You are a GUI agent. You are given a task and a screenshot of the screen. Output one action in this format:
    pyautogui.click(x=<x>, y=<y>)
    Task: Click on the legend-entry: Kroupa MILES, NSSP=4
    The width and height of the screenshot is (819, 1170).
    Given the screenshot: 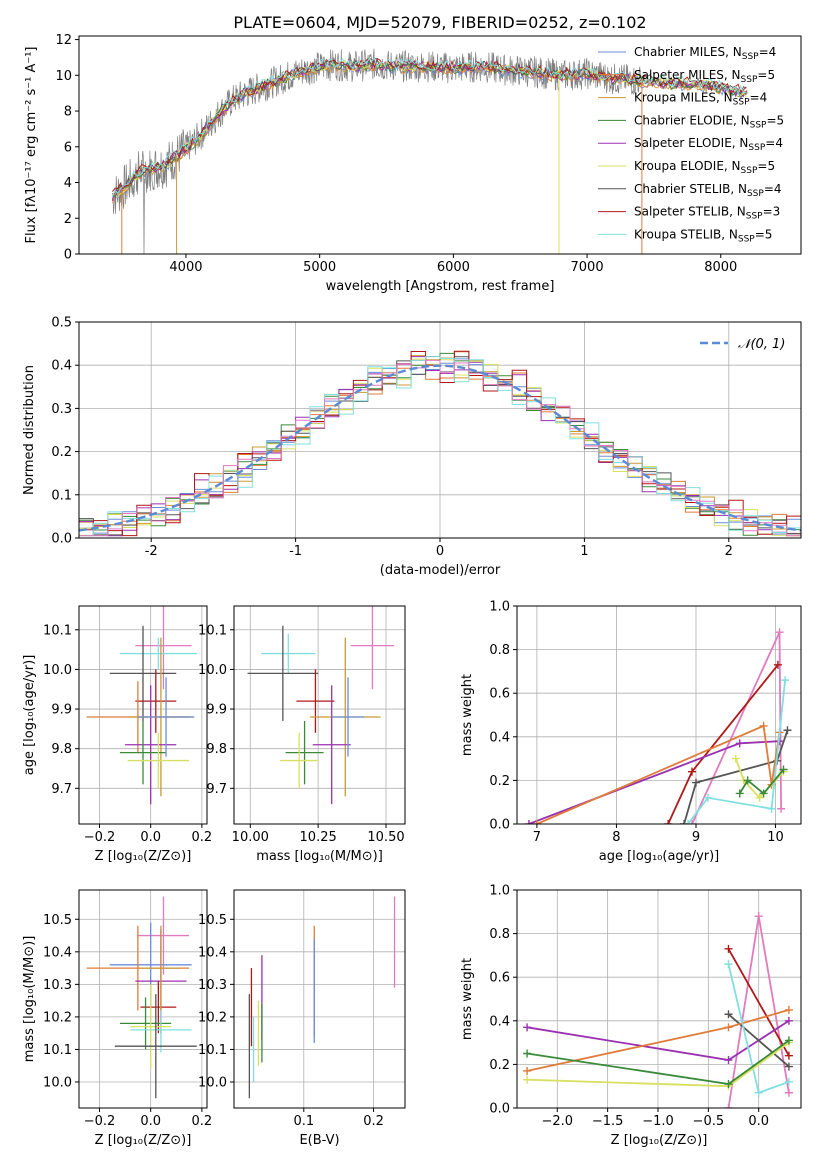 What is the action you would take?
    pyautogui.click(x=700, y=99)
    